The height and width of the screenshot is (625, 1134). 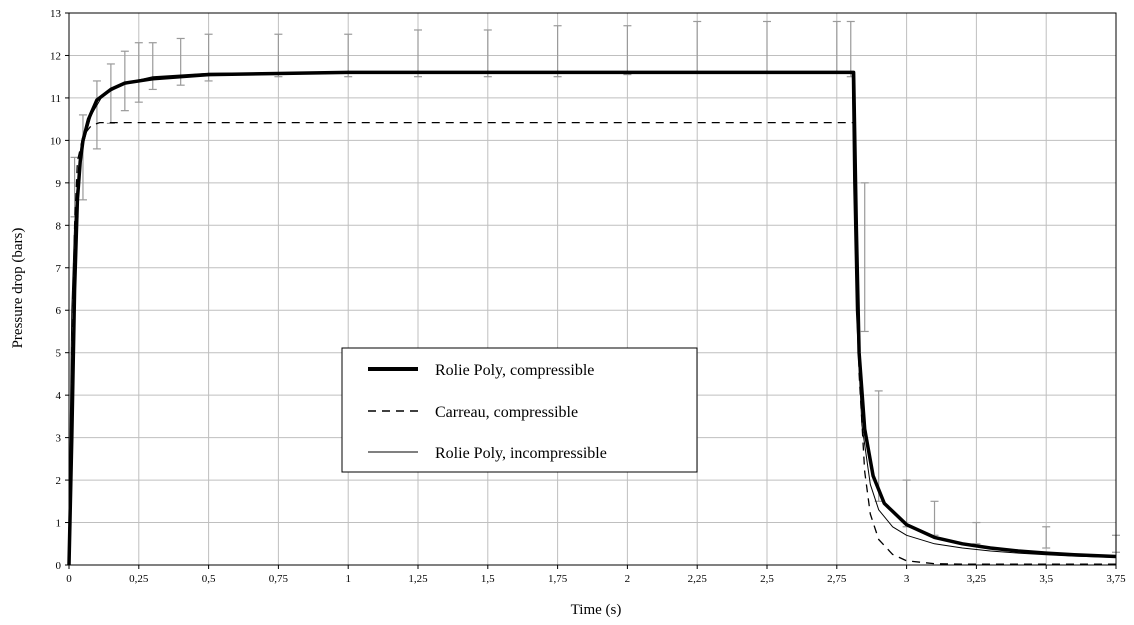 What do you see at coordinates (1116, 579) in the screenshot?
I see `x-tick-label: 3,75` at bounding box center [1116, 579].